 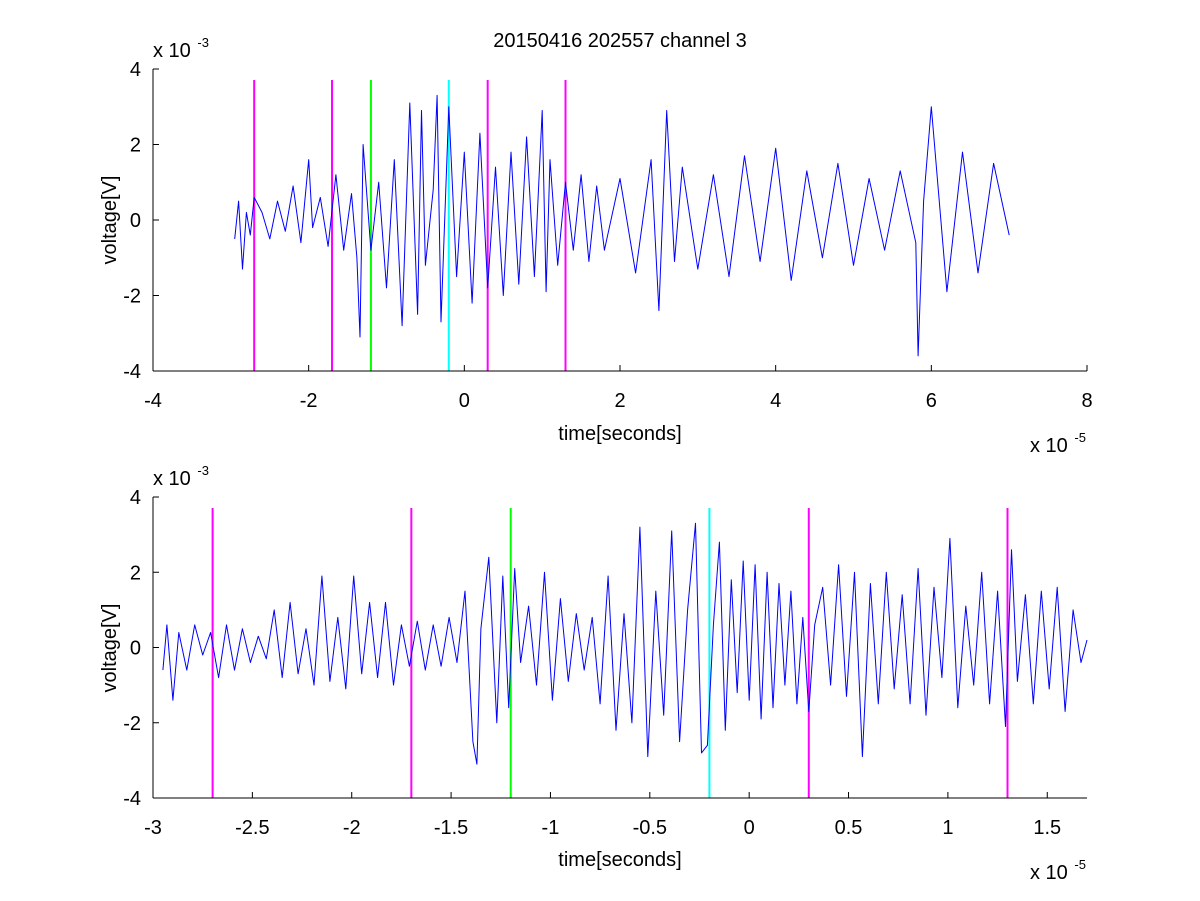 What do you see at coordinates (947, 828) in the screenshot?
I see `bottom-x-tick-label: 1` at bounding box center [947, 828].